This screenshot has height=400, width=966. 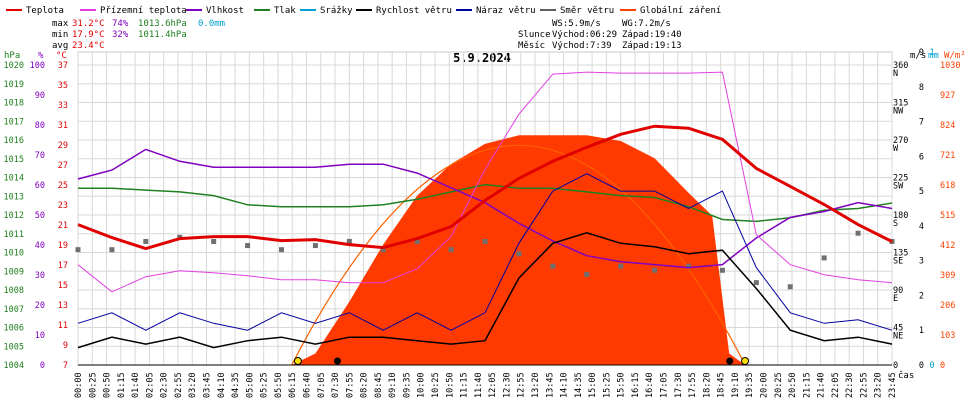 What do you see at coordinates (336, 11) in the screenshot?
I see `legend-label: Srážky` at bounding box center [336, 11].